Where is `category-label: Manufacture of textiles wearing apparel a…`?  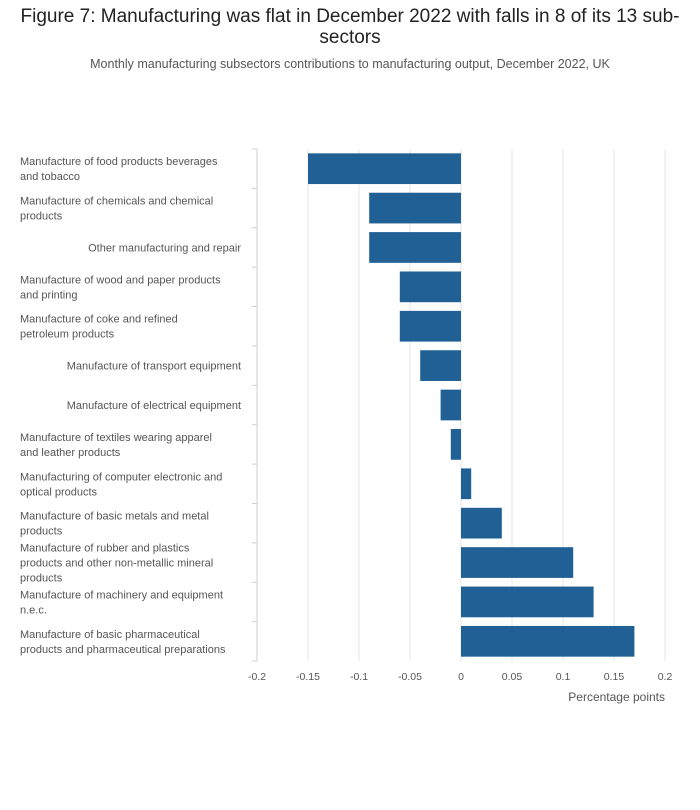 category-label: Manufacture of textiles wearing apparel a… is located at coordinates (116, 445).